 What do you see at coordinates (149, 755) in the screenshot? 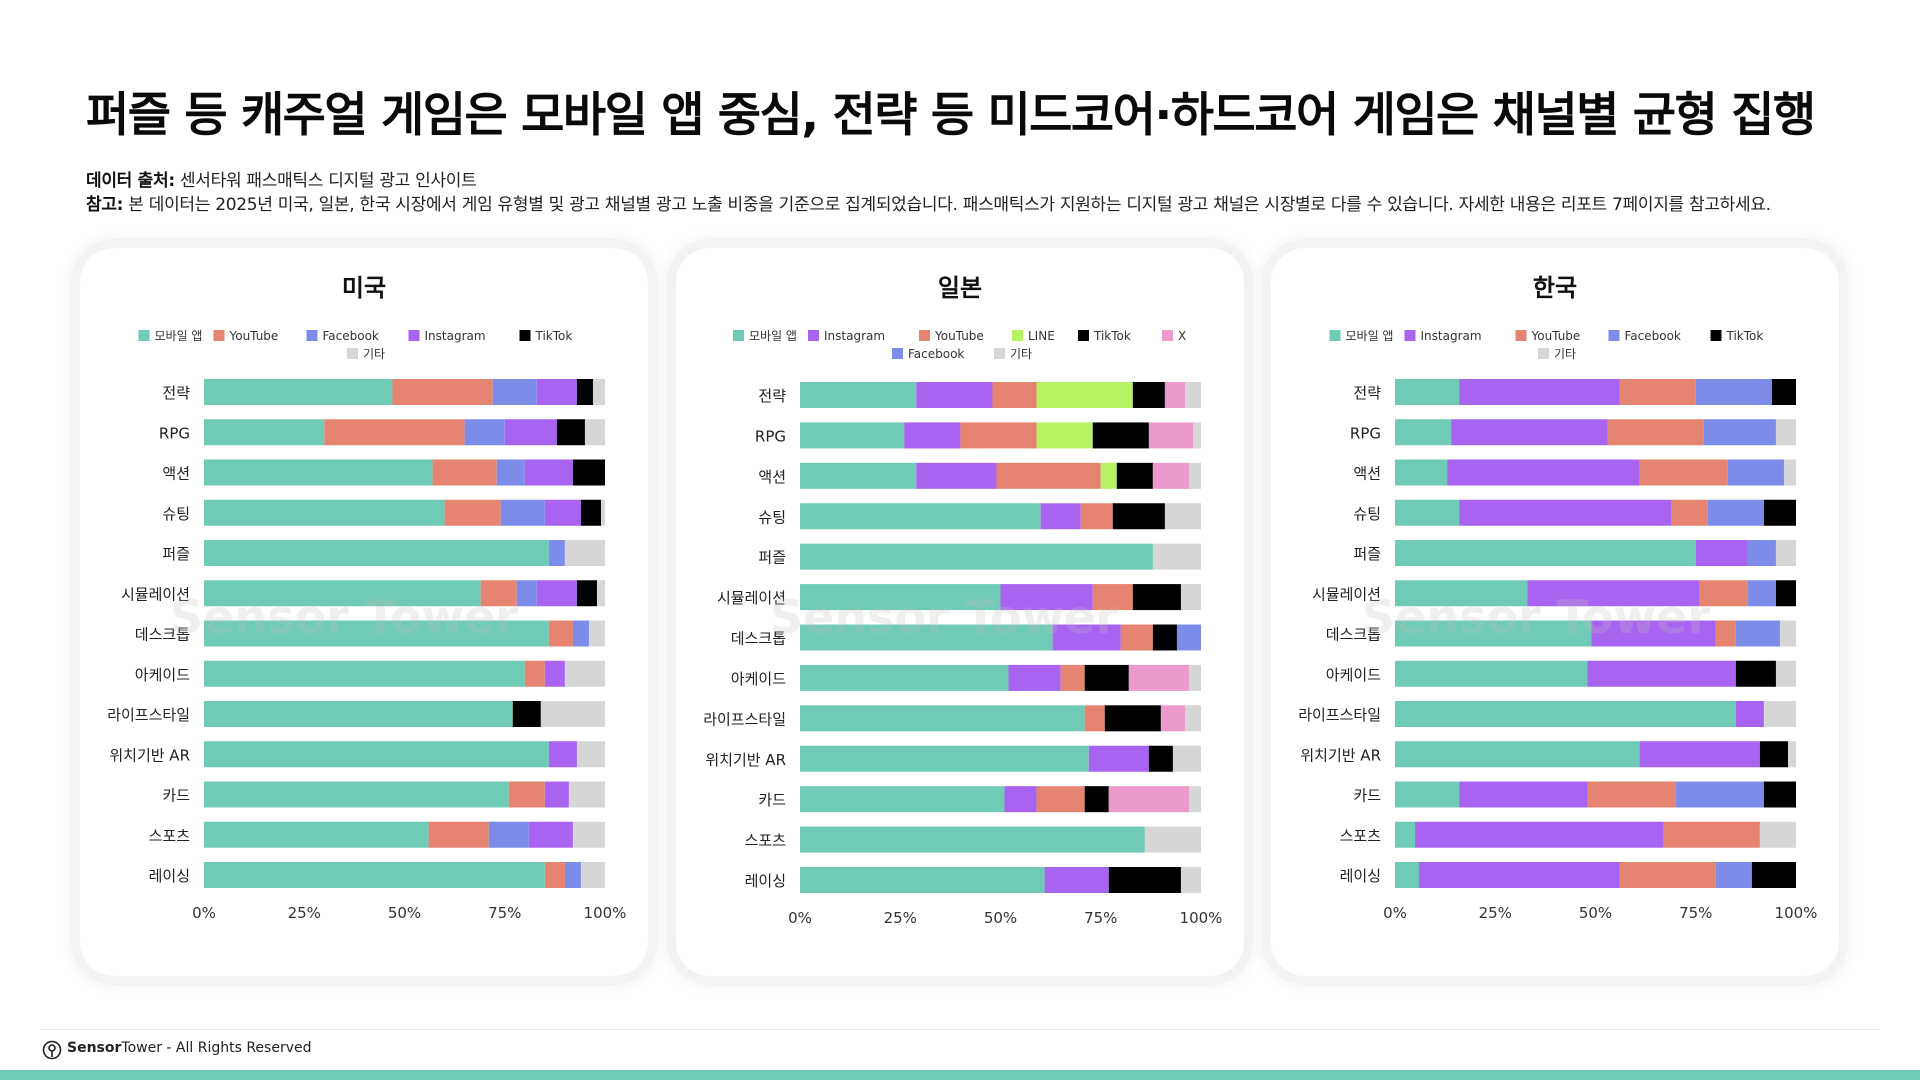
I see `category-label: 위치기반 AR` at bounding box center [149, 755].